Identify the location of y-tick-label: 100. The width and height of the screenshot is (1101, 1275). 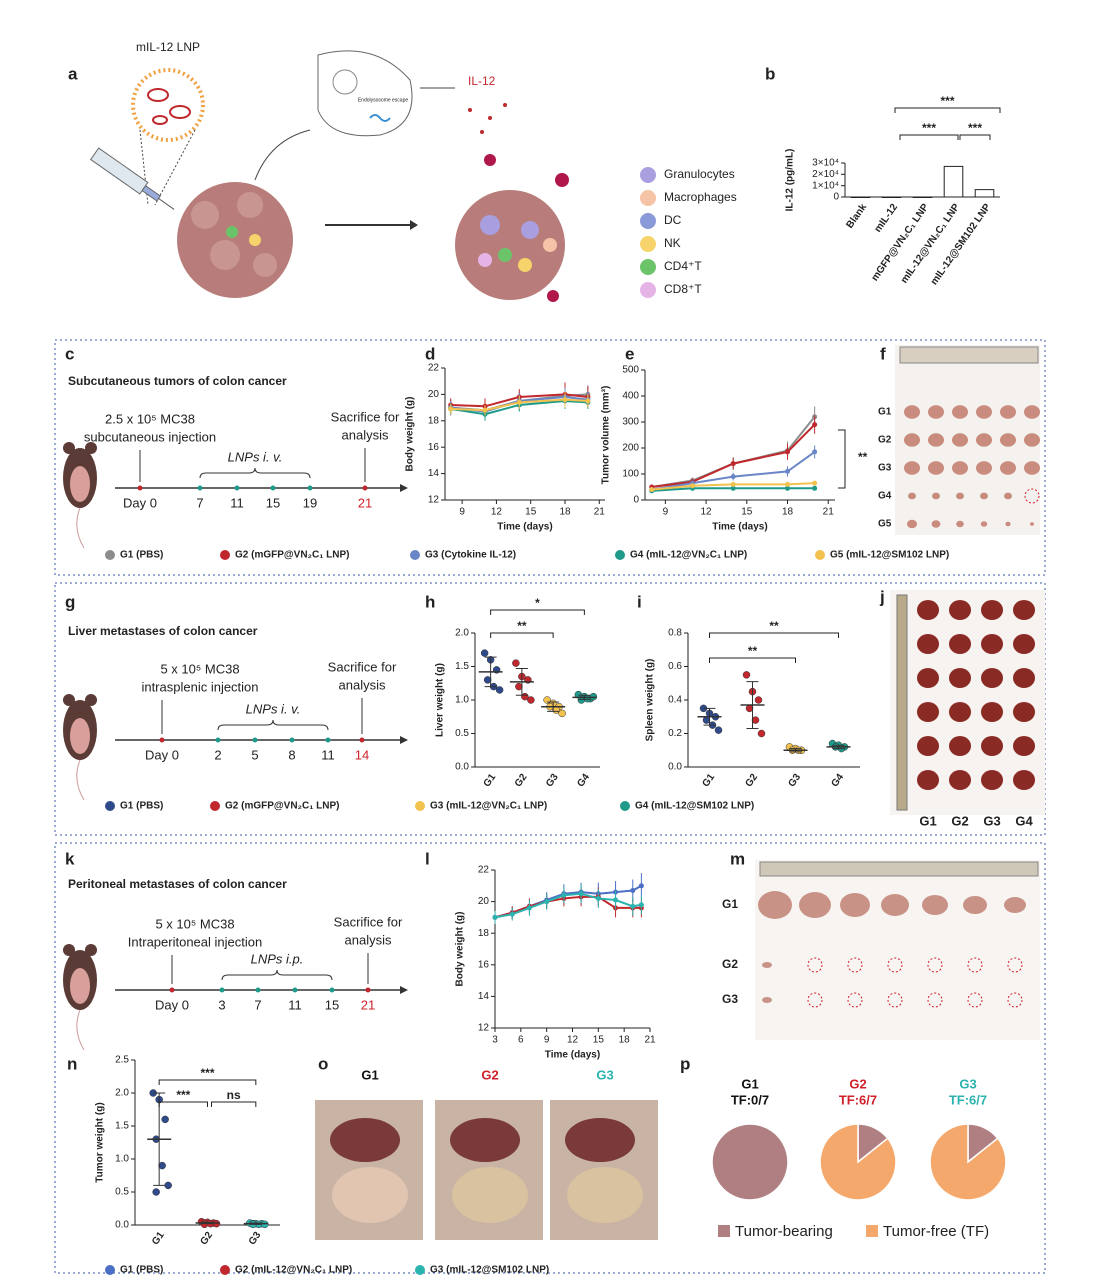
(630, 474).